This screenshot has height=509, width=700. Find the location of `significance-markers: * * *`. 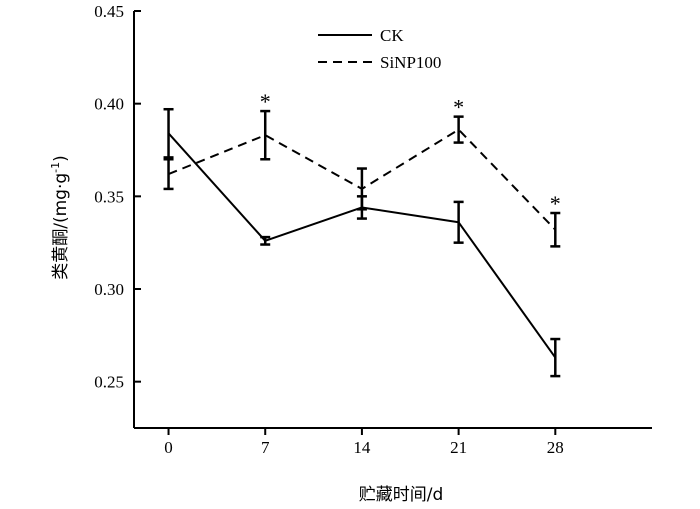

significance-markers: * * * is located at coordinates (410, 152).